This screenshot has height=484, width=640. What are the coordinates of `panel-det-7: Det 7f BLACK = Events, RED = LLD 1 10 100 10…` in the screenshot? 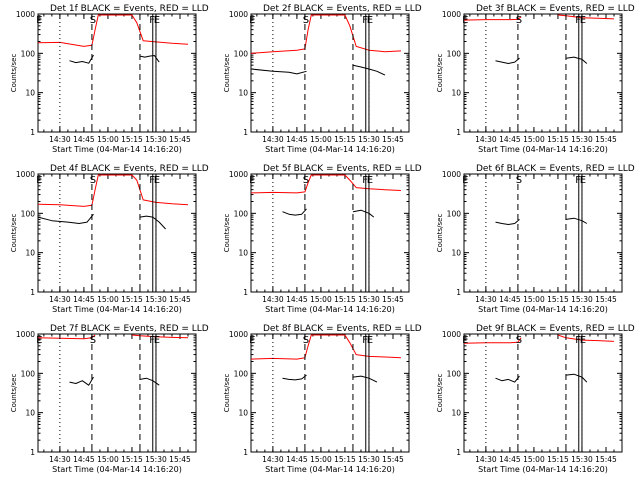 It's located at (109, 399).